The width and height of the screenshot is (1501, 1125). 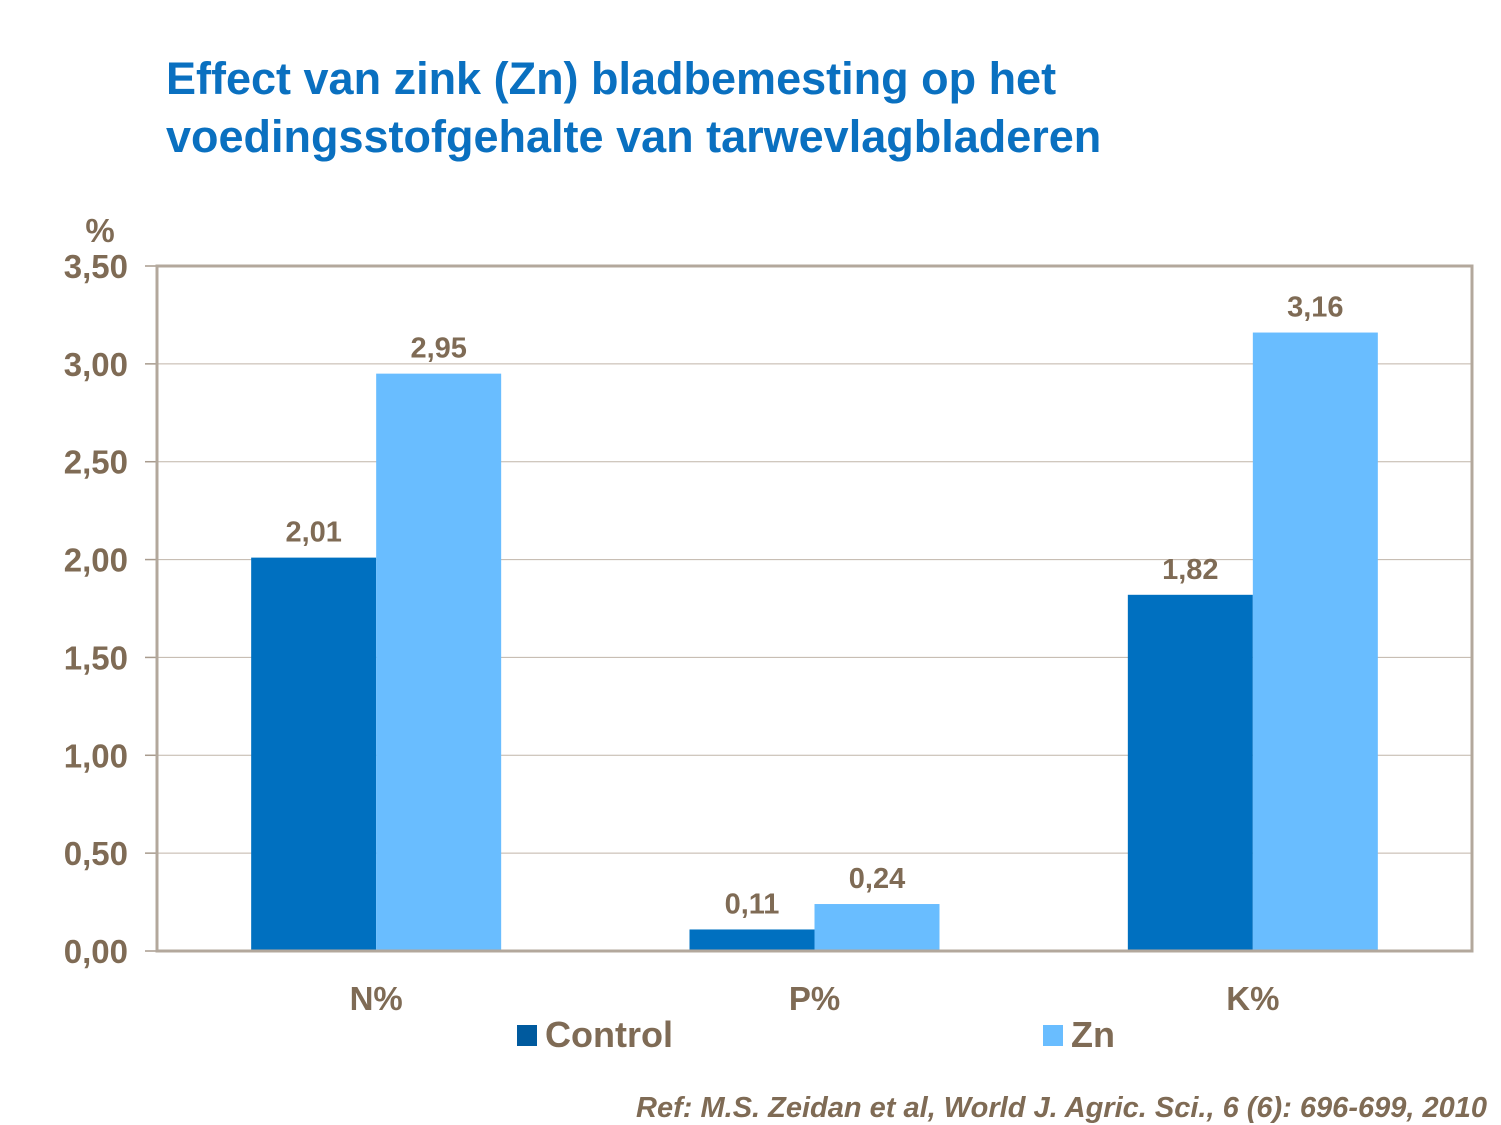 I want to click on y-tick-label: 1,50, so click(x=96, y=657).